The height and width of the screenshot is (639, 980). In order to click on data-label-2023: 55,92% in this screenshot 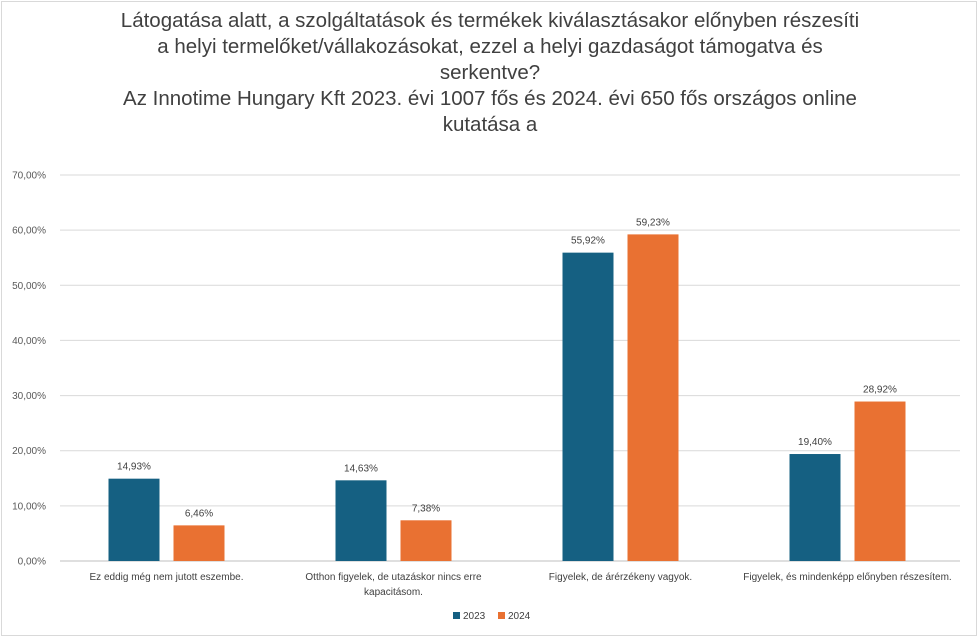, I will do `click(588, 241)`.